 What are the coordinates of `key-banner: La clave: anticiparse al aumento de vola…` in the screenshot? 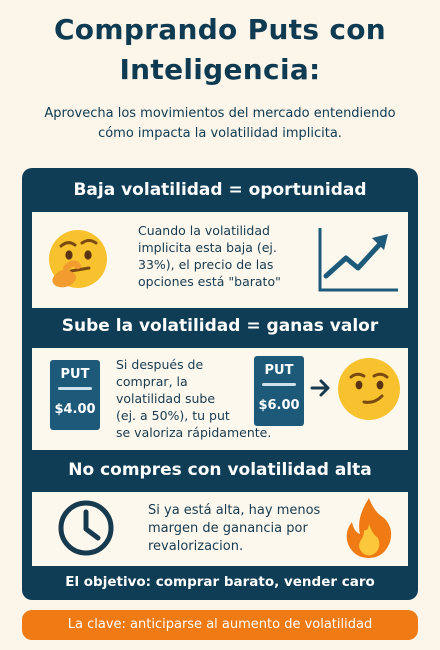 It's located at (220, 625).